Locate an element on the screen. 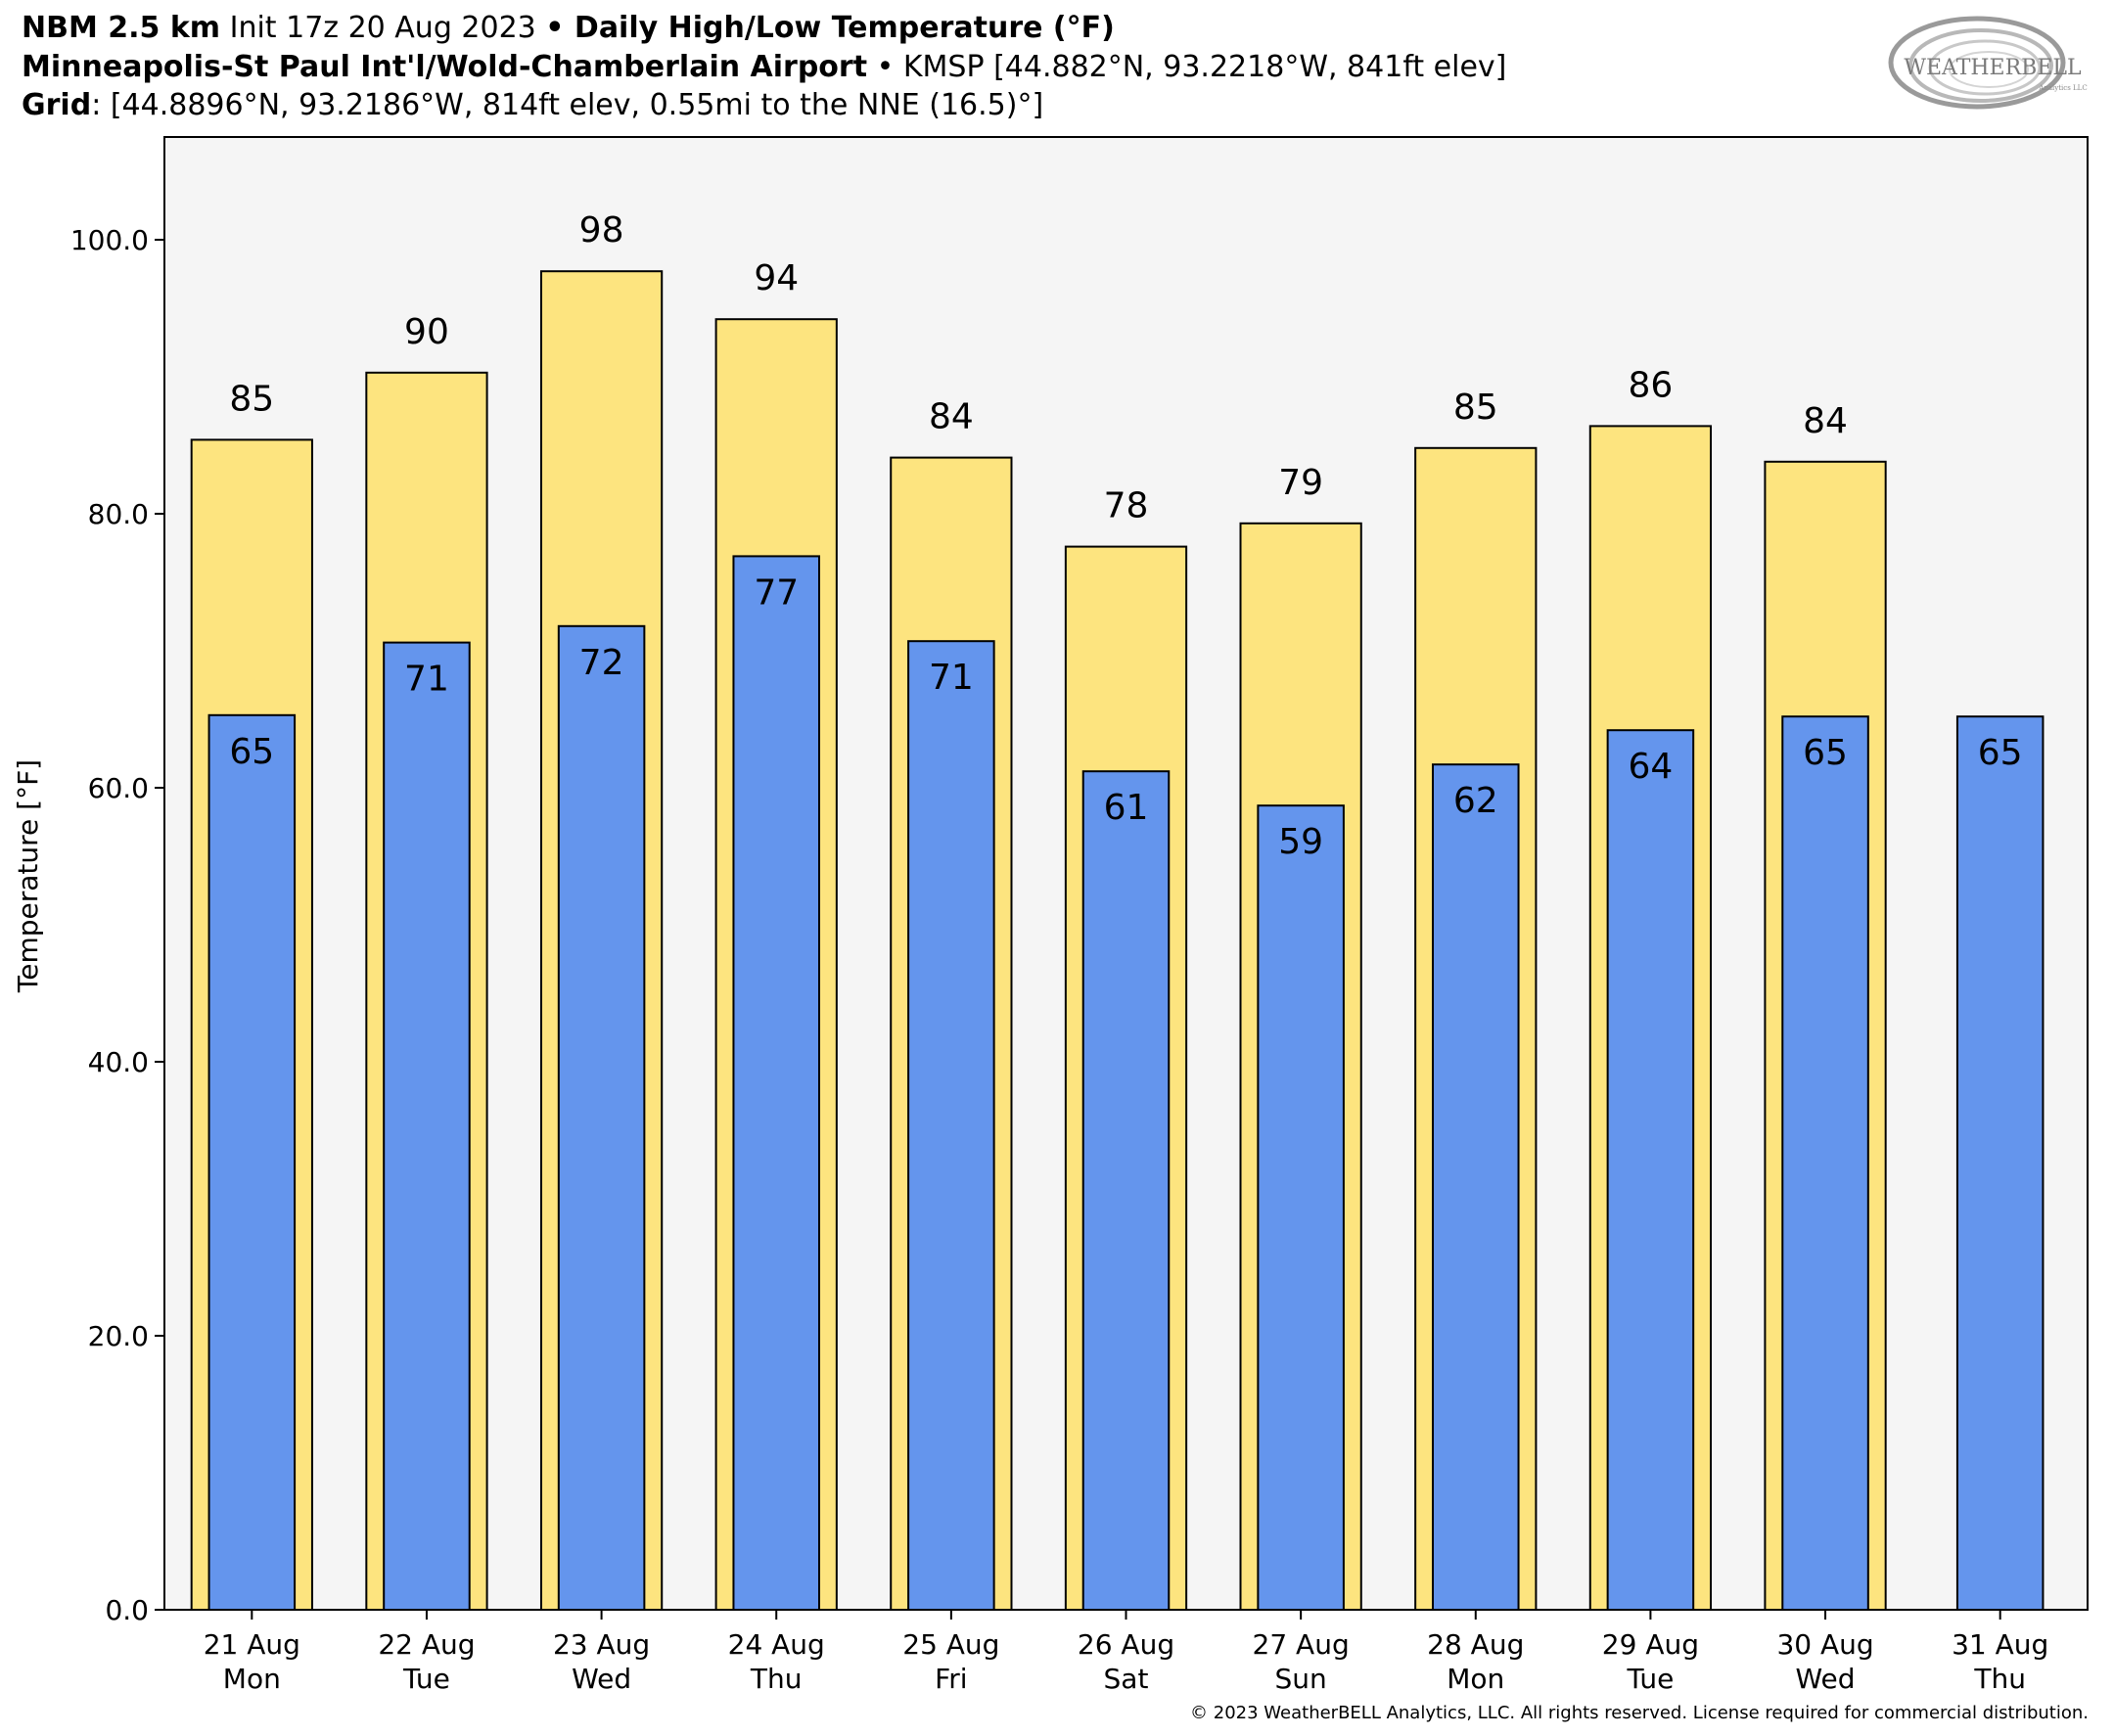 This screenshot has height=1736, width=2114. y-axis-label: Temperature [°F] is located at coordinates (28, 876).